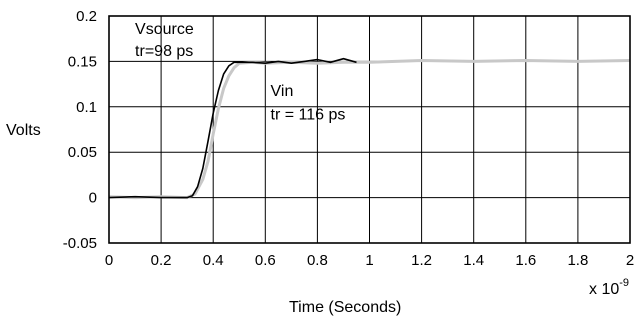 This screenshot has height=320, width=642. What do you see at coordinates (86, 107) in the screenshot?
I see `y-tick-label: 0.1` at bounding box center [86, 107].